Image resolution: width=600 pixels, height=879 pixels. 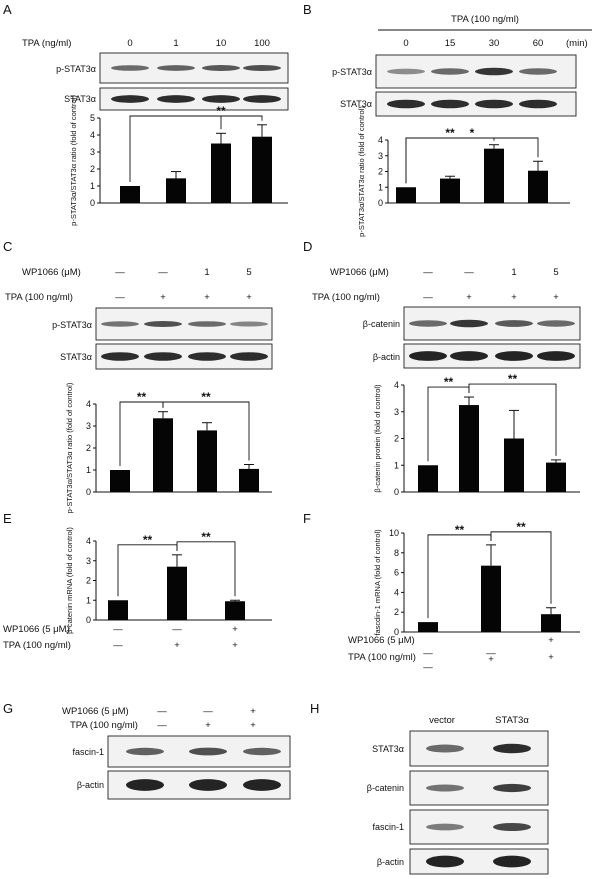 I want to click on y-tick-label: 6, so click(x=396, y=573).